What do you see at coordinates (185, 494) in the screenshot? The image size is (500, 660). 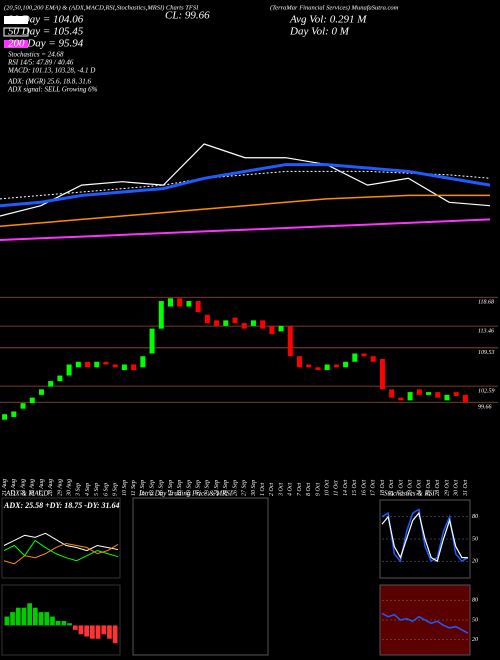 I see `panel-title: Intra Day Trading Price & MRSI` at bounding box center [185, 494].